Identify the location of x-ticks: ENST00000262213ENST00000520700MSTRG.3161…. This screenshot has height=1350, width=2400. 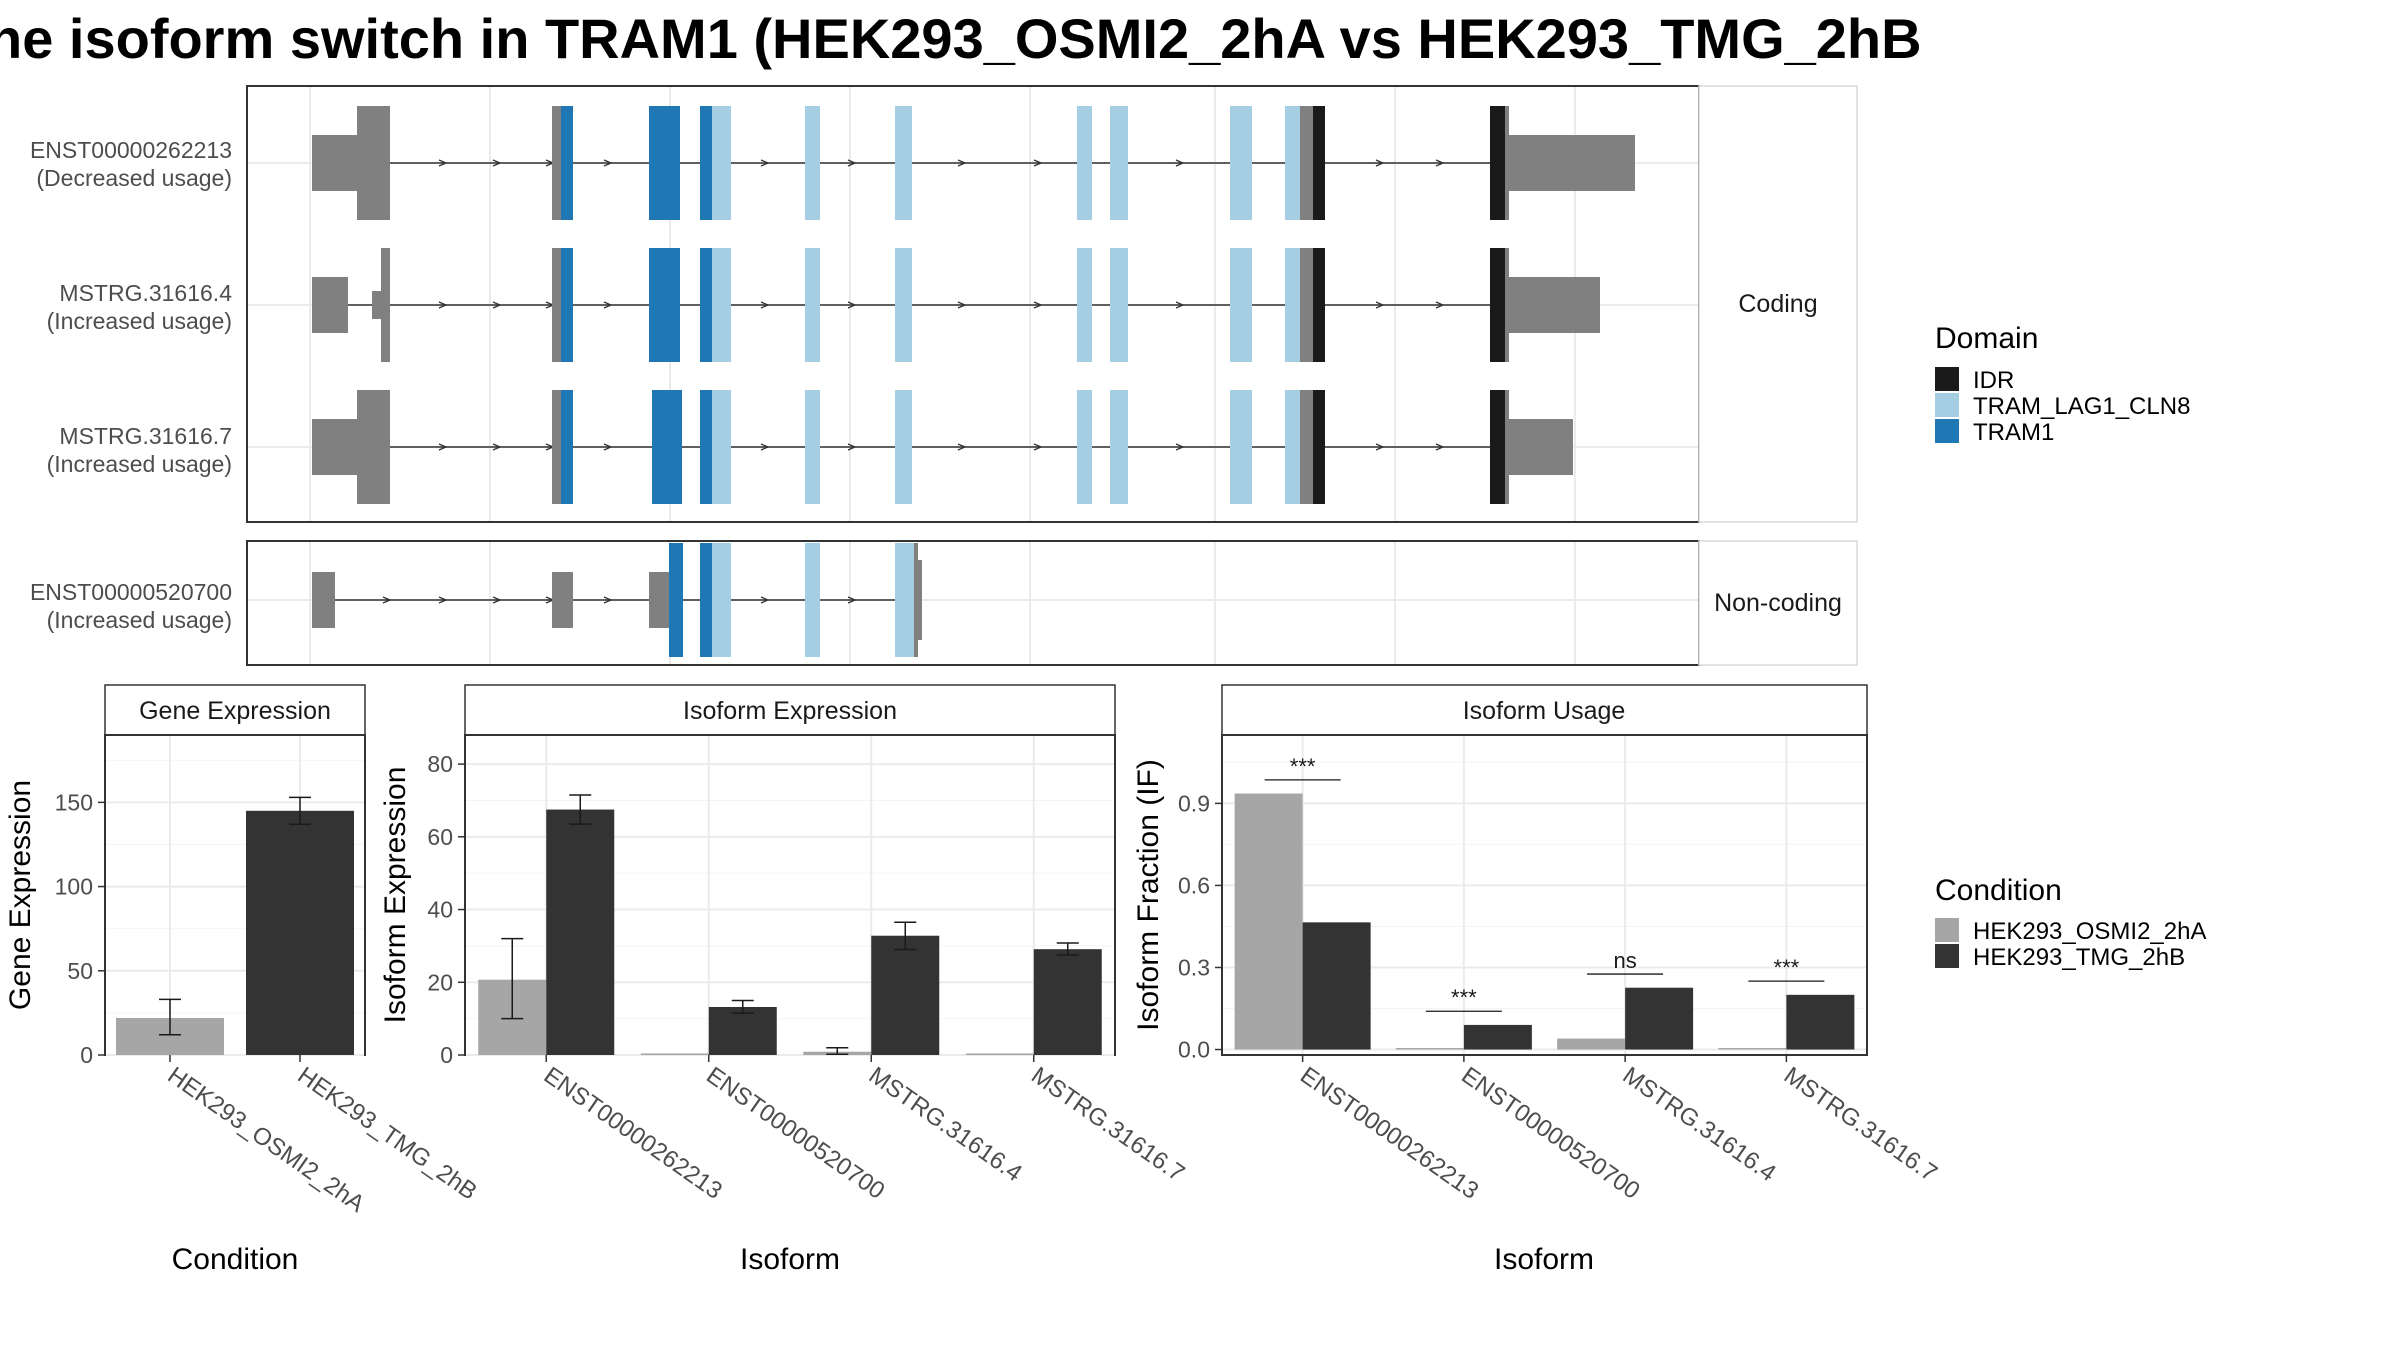
(864, 1130).